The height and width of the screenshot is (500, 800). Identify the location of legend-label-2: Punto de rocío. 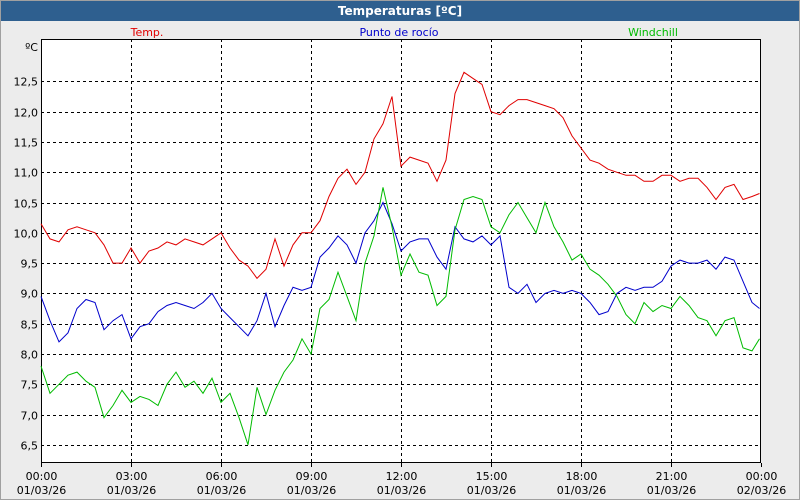
(398, 32).